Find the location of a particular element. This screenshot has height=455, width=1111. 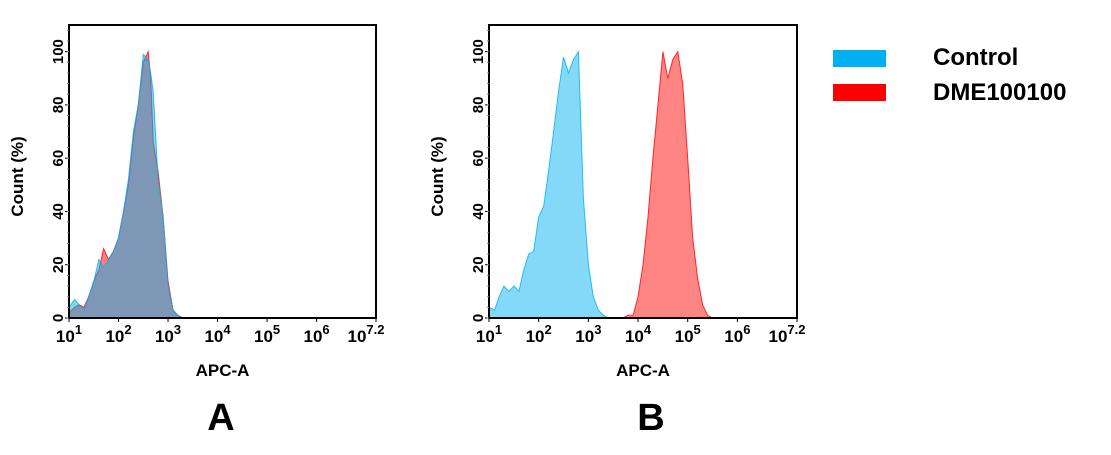

legend-label-control: Control is located at coordinates (975, 57).